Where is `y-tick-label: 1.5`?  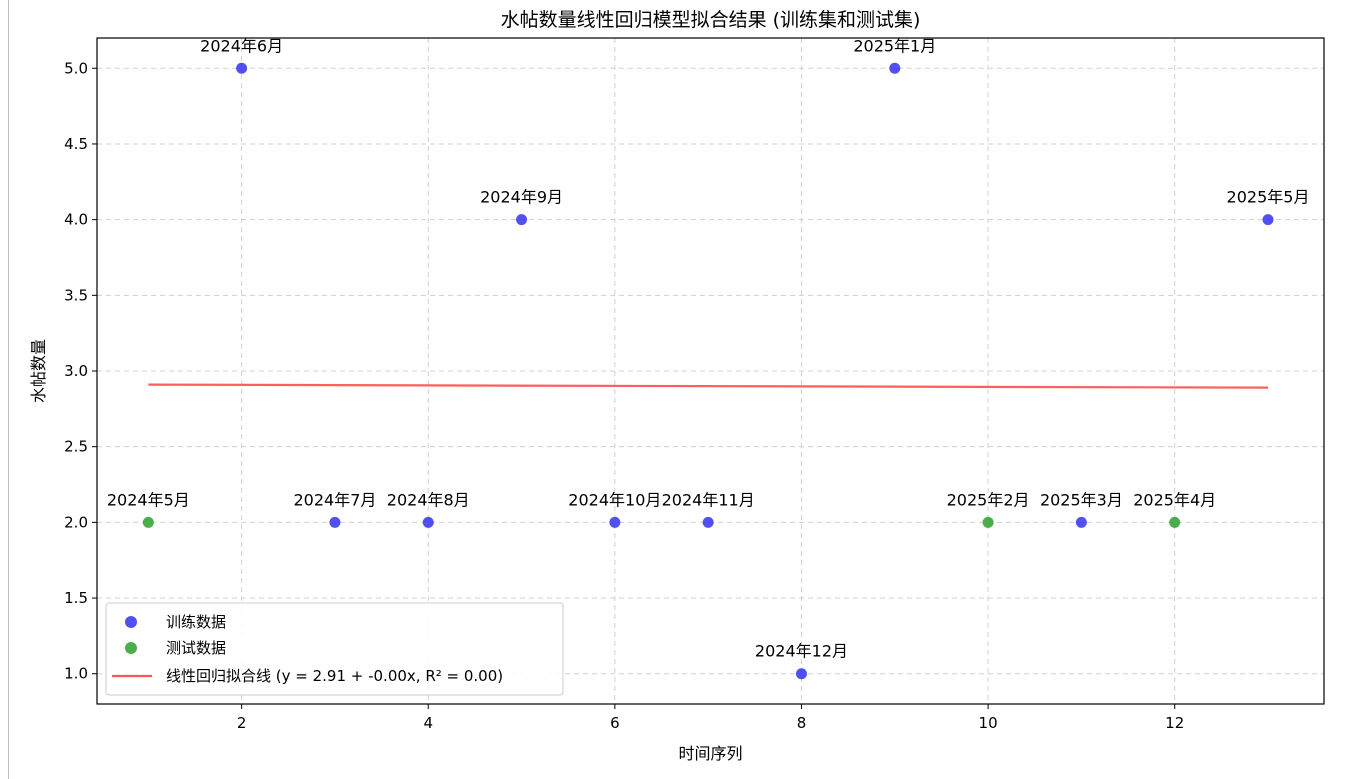
y-tick-label: 1.5 is located at coordinates (76, 598).